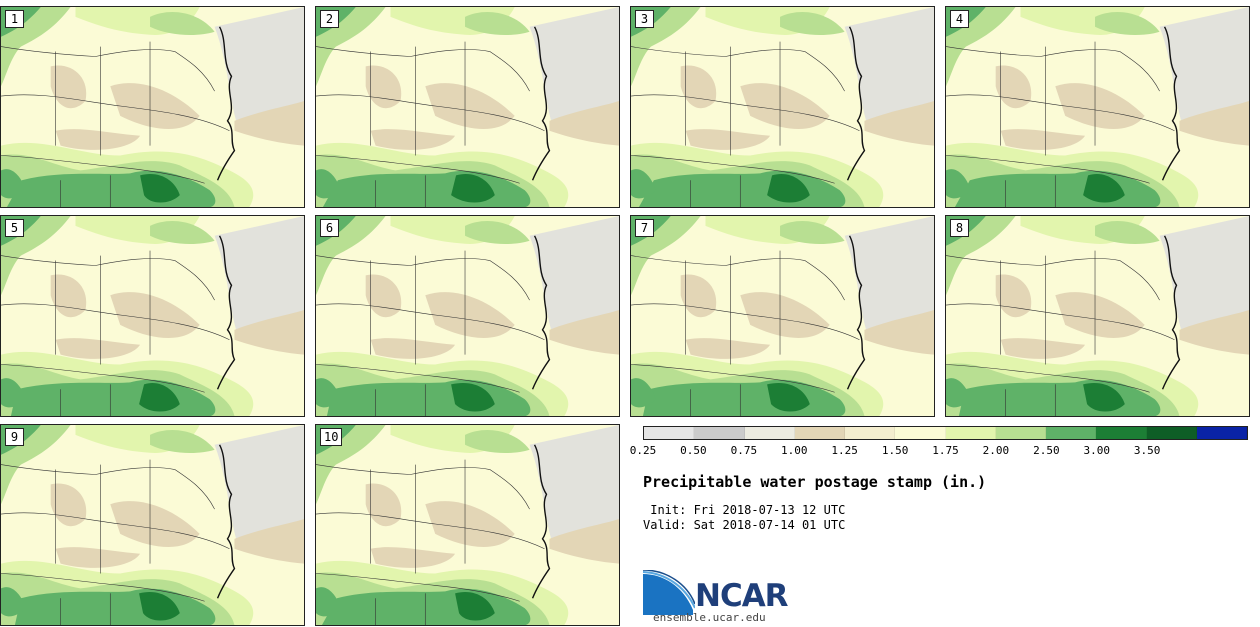 The width and height of the screenshot is (1260, 627). What do you see at coordinates (329, 19) in the screenshot?
I see `member-number: 2` at bounding box center [329, 19].